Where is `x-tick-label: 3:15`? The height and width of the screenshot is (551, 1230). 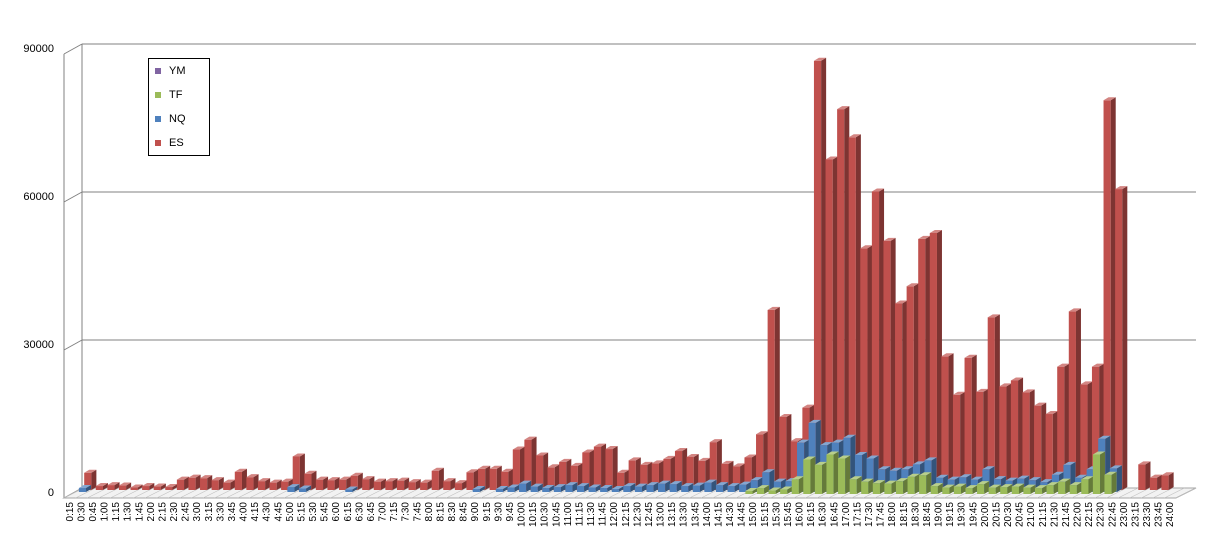
x-tick-label: 3:15 is located at coordinates (209, 512).